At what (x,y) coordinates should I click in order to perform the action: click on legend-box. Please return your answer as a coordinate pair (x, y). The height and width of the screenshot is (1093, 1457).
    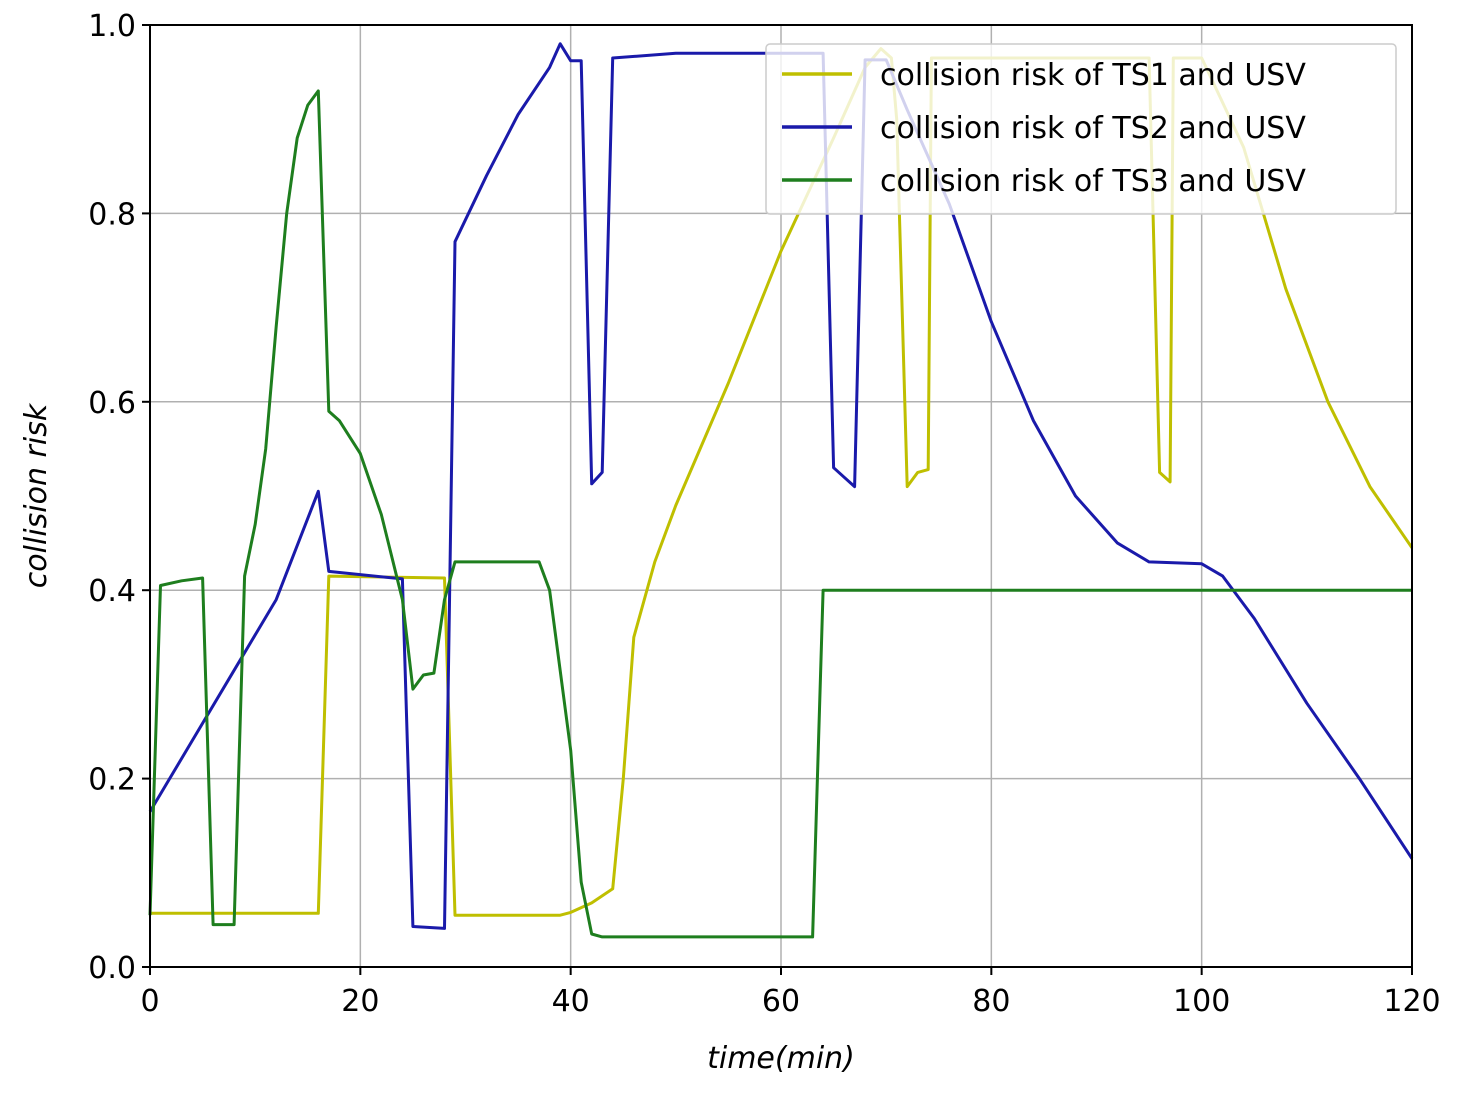
    Looking at the image, I should click on (1081, 129).